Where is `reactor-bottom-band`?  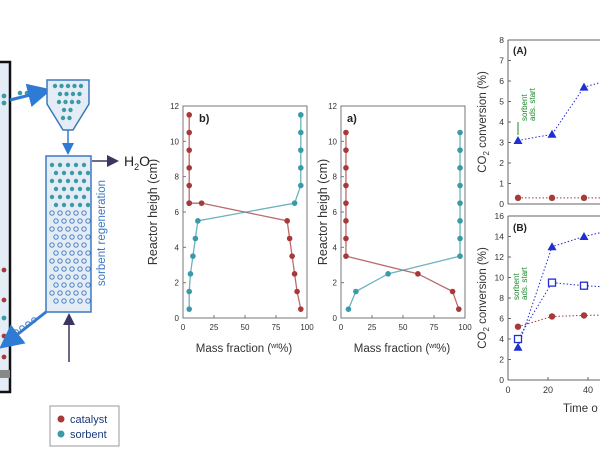
reactor-bottom-band is located at coordinates (5, 374).